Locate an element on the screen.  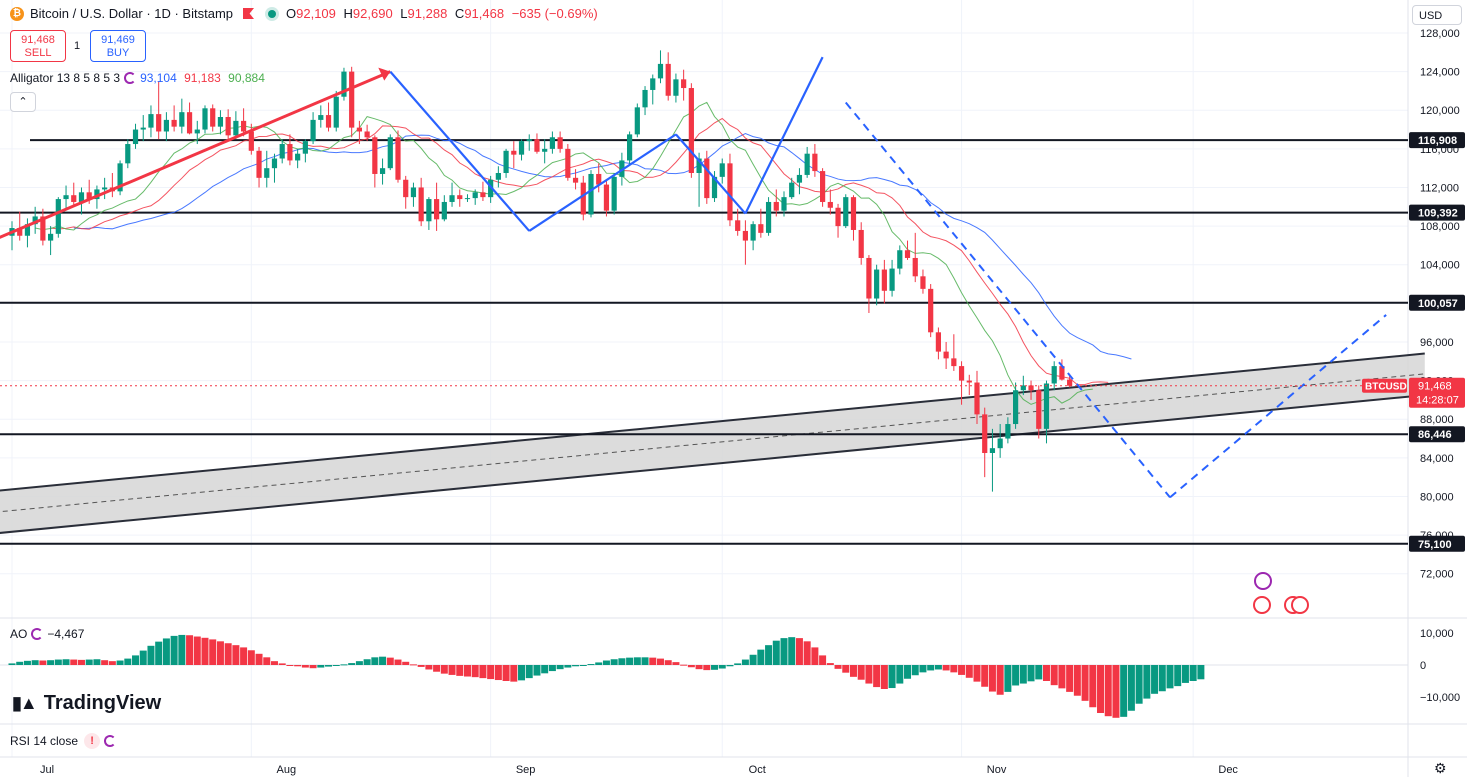
warning-icon: ! is located at coordinates (92, 741).